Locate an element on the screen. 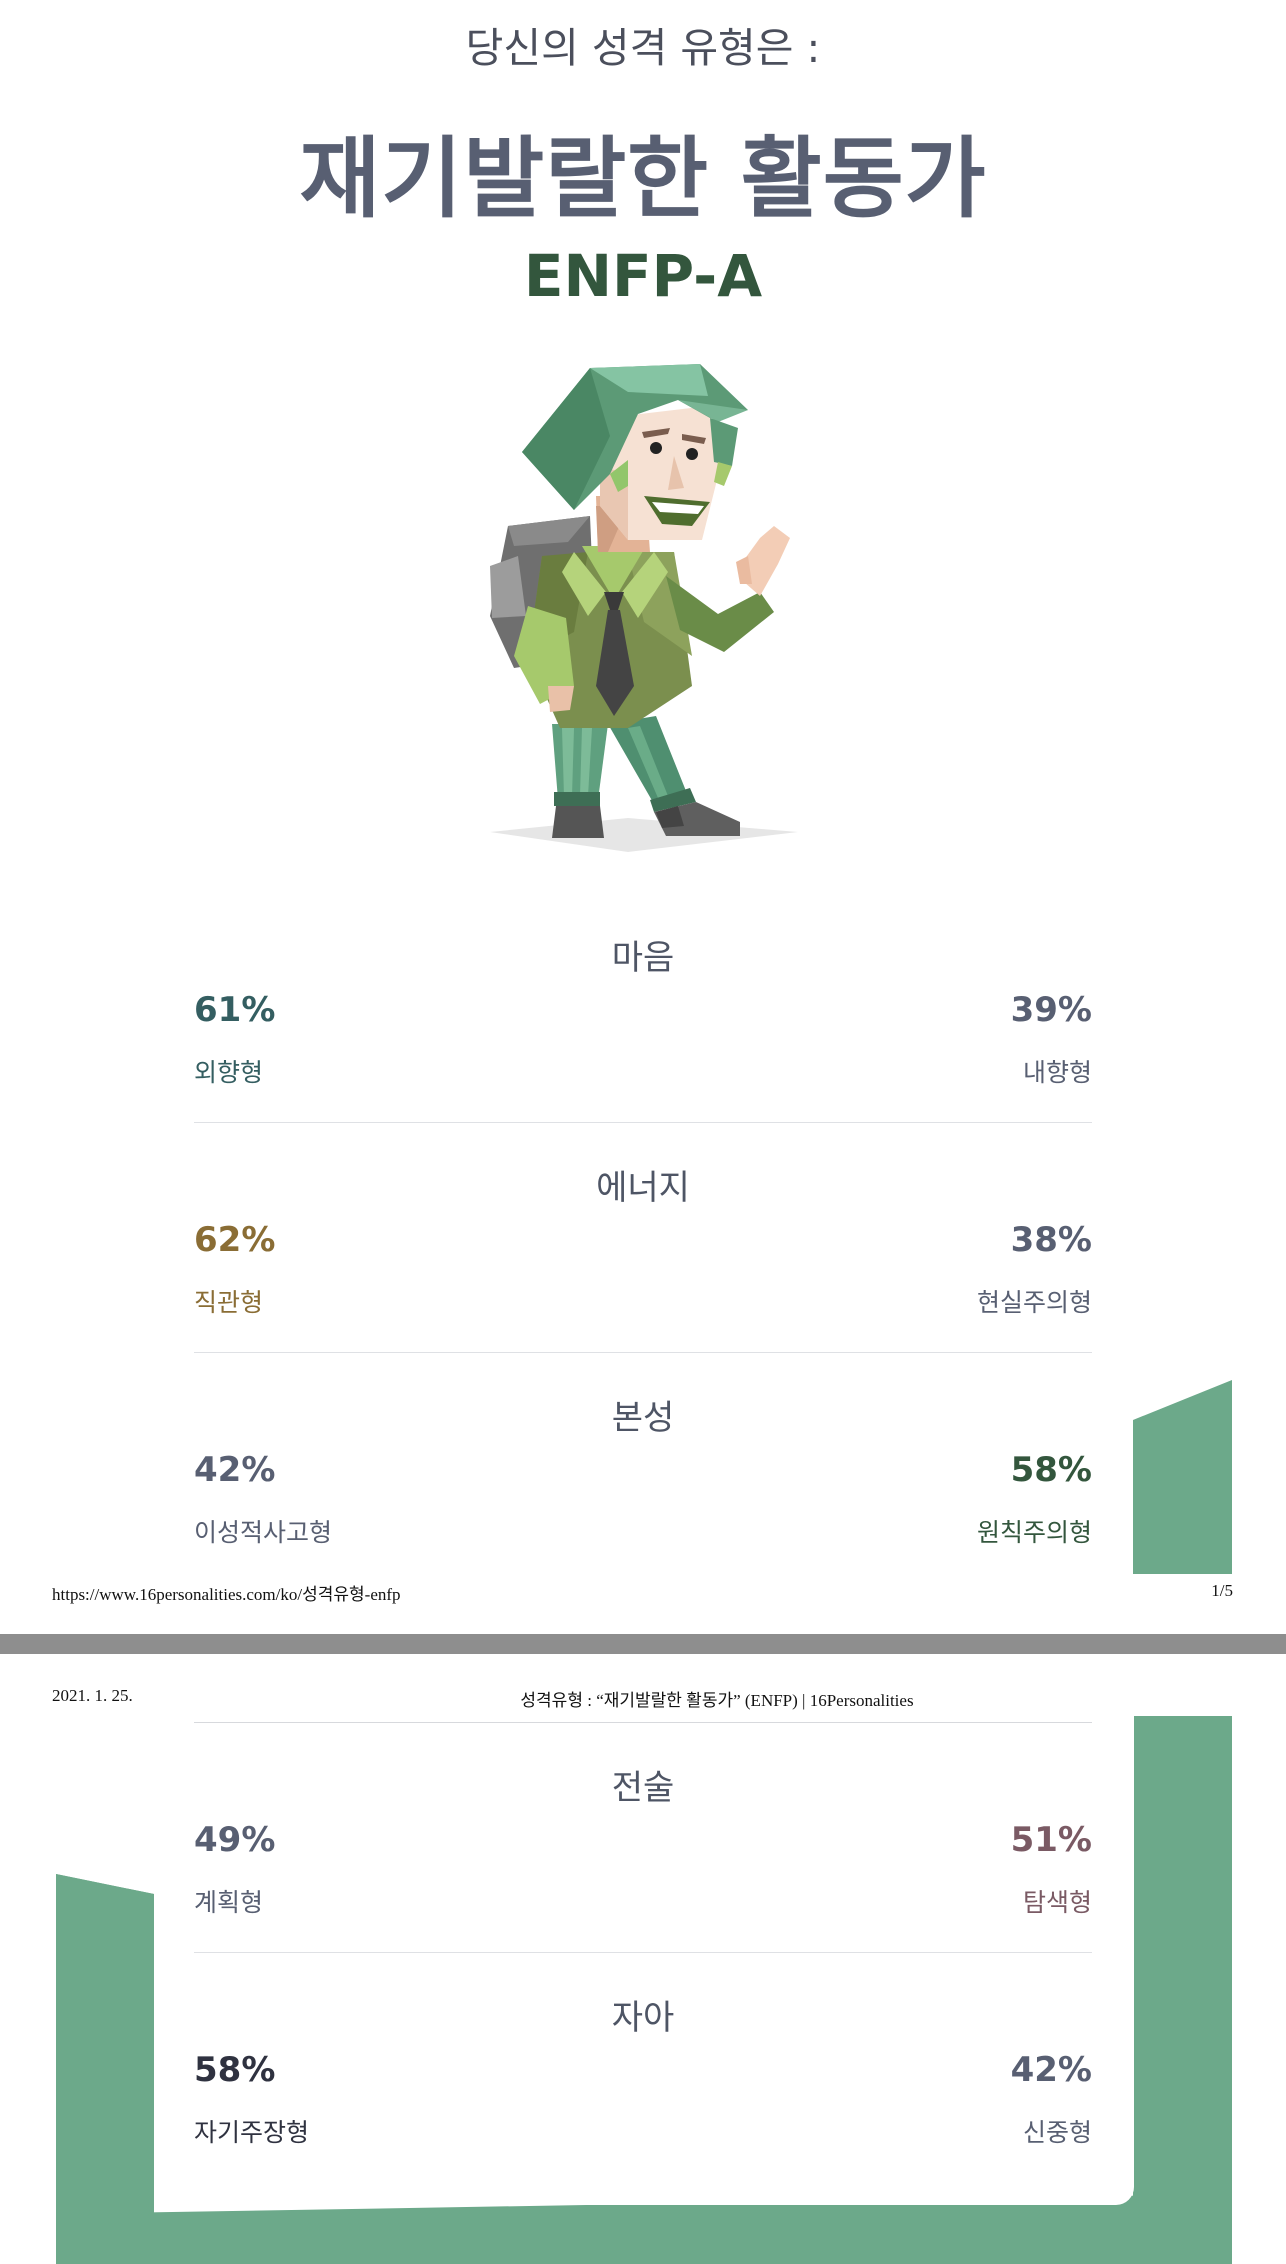 Image resolution: width=1286 pixels, height=2264 pixels. trait-left-name: 자기주장형 is located at coordinates (252, 2132).